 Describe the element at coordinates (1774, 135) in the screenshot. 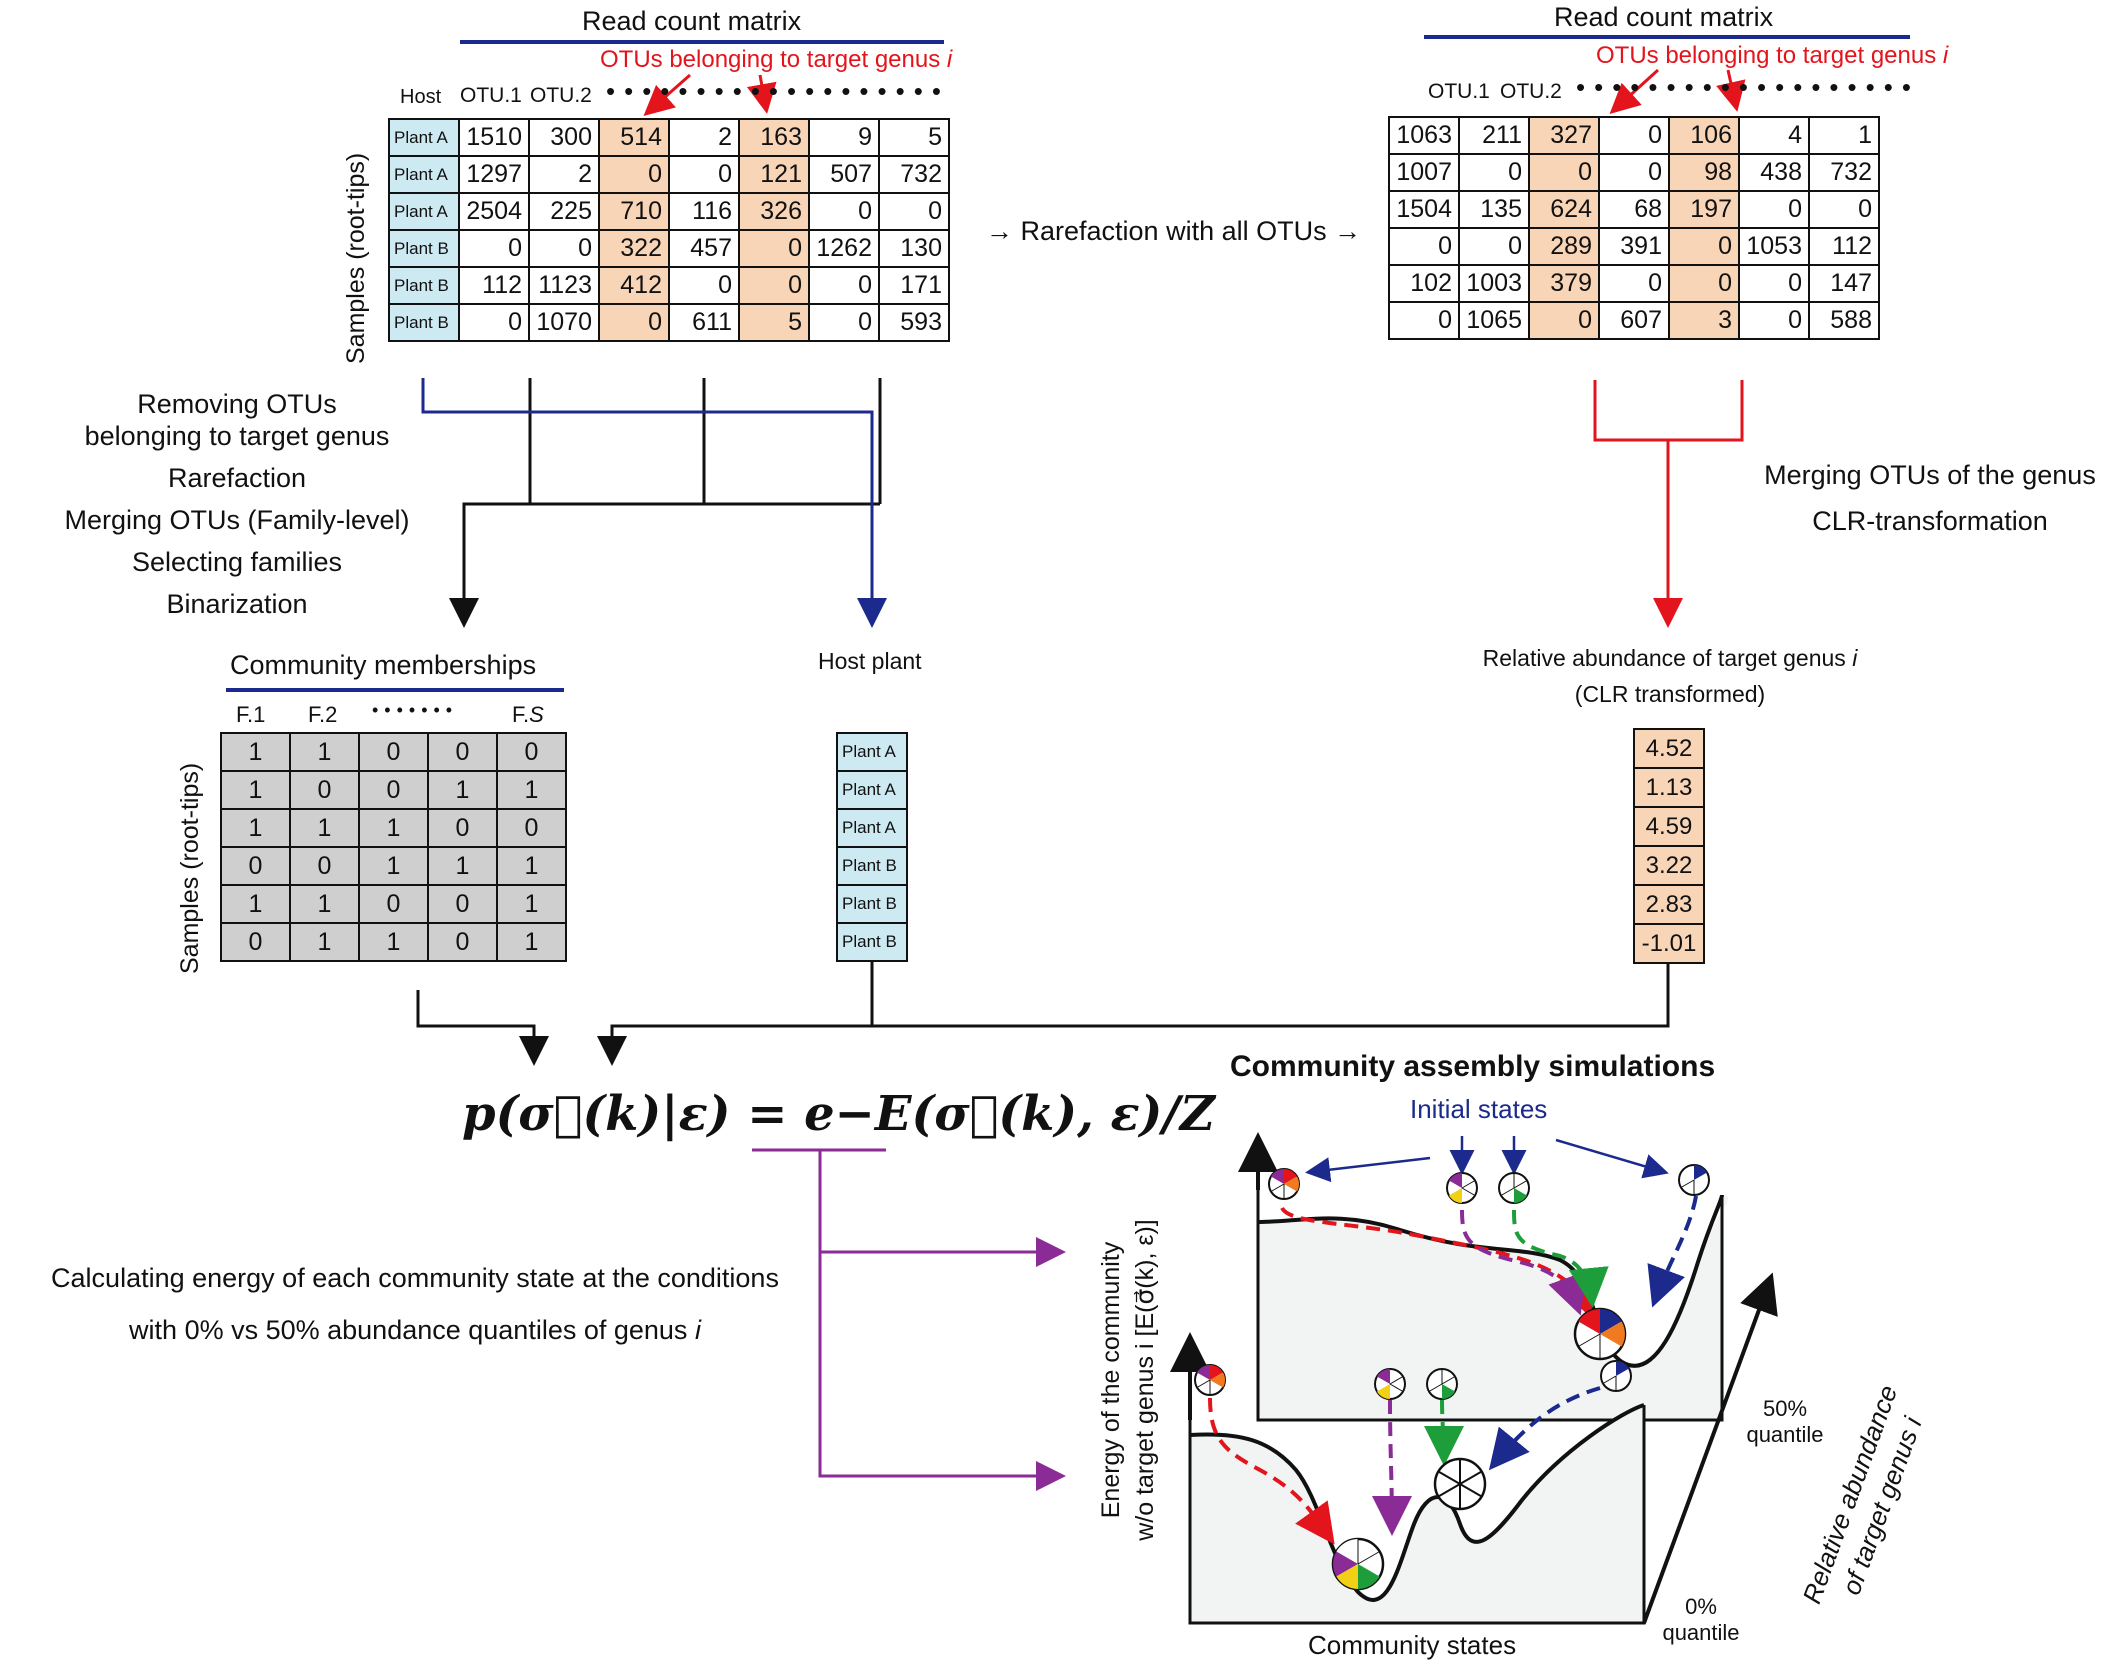

I see `count-cell: 4` at that location.